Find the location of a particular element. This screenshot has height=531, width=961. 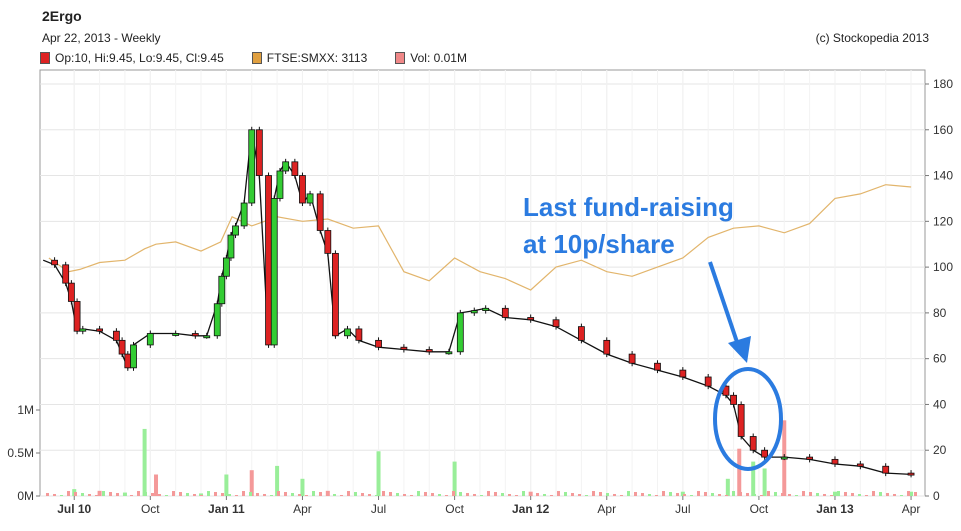

vol-tick-label: 0M is located at coordinates (25, 496).